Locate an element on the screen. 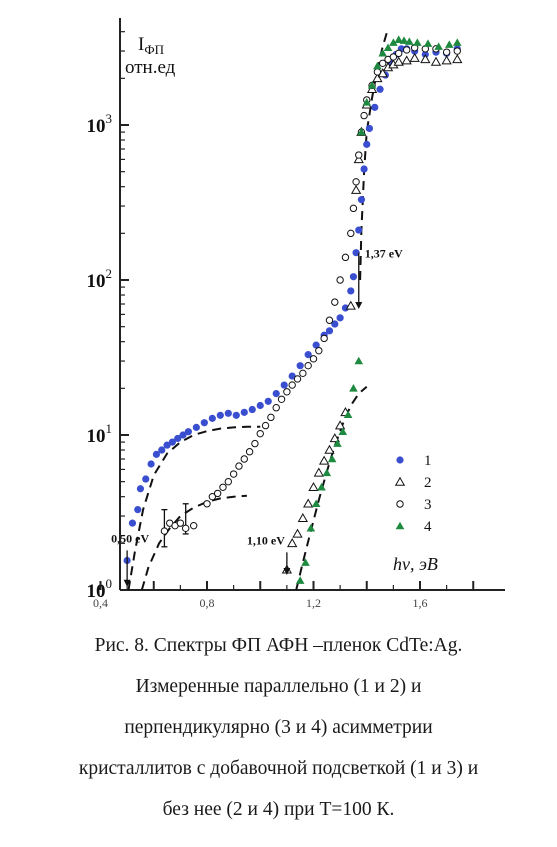  legend-label: 3 is located at coordinates (428, 505).